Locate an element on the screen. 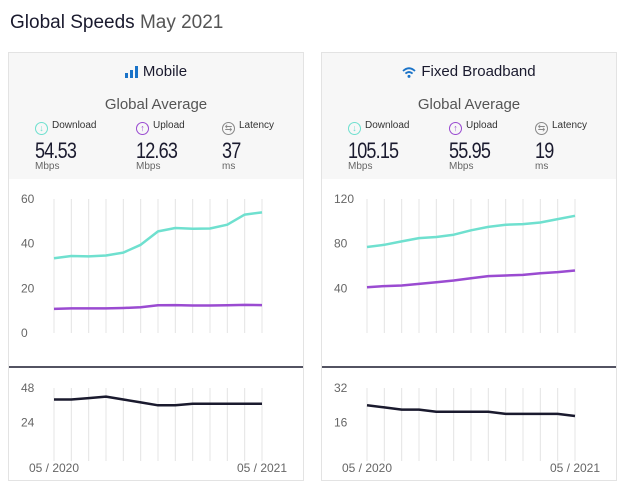  mobile-upload-value: 12.63 is located at coordinates (157, 150).